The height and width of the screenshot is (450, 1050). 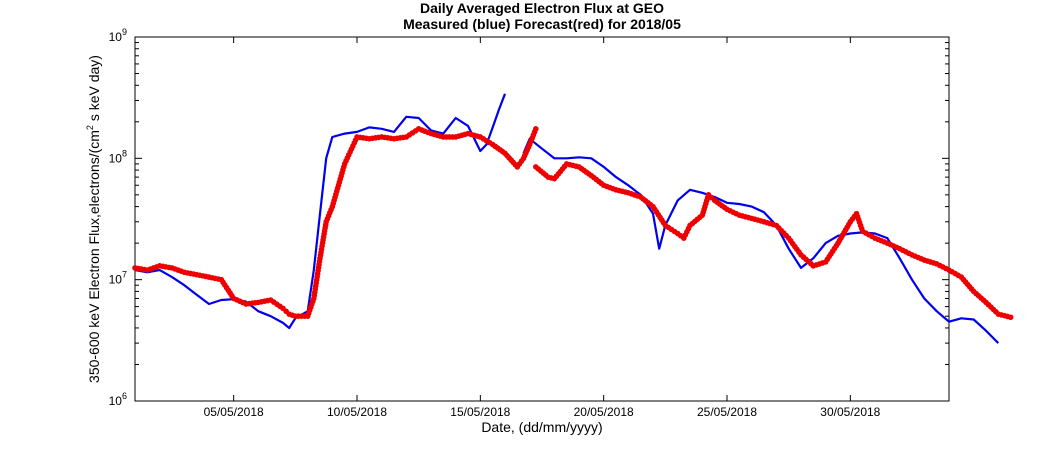 I want to click on x-tick-label: 15/05/2018, so click(x=480, y=412).